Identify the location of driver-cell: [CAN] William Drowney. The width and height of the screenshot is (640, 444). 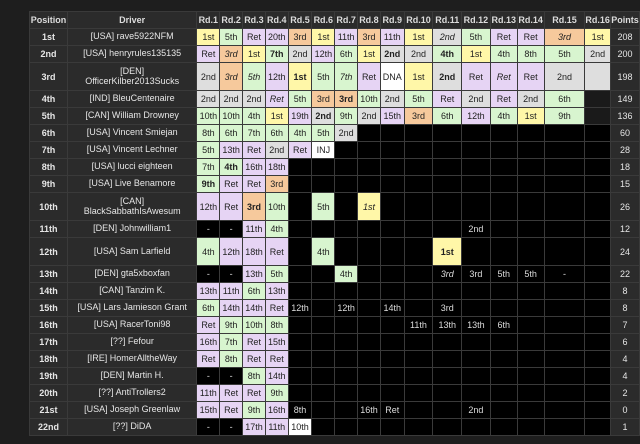
(132, 116).